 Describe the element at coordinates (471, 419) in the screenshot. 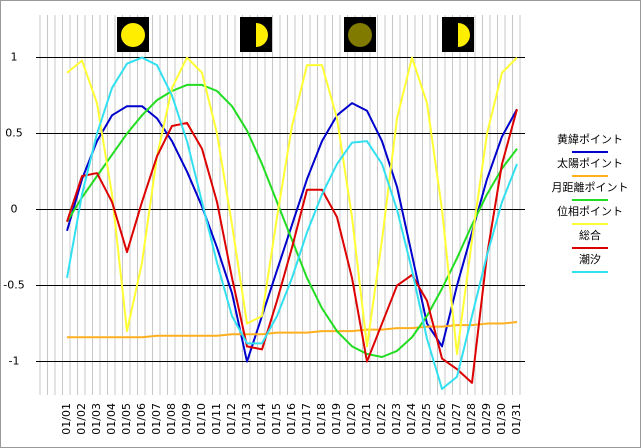

I see `x-tick-label: 01/28` at that location.